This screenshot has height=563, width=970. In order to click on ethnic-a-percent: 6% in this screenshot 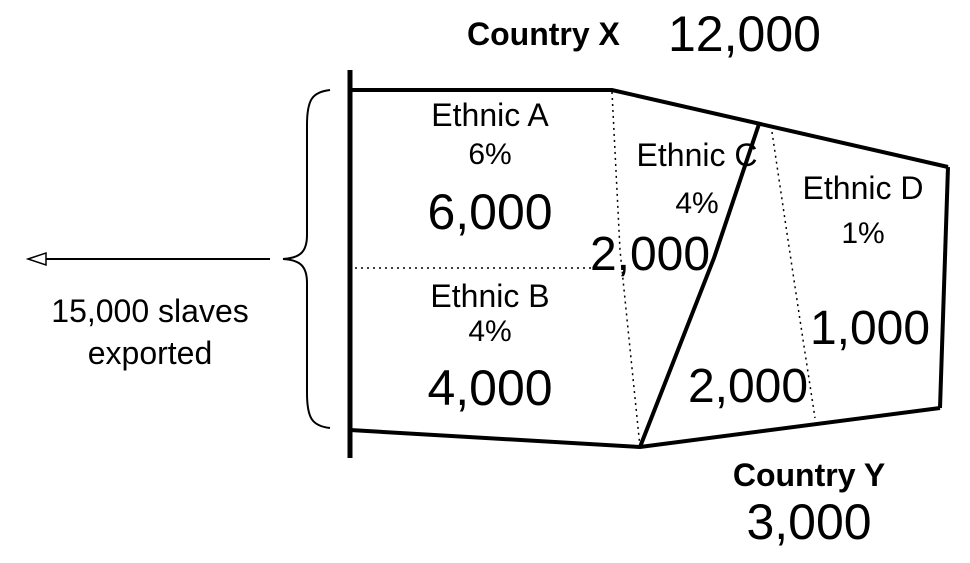, I will do `click(490, 154)`.